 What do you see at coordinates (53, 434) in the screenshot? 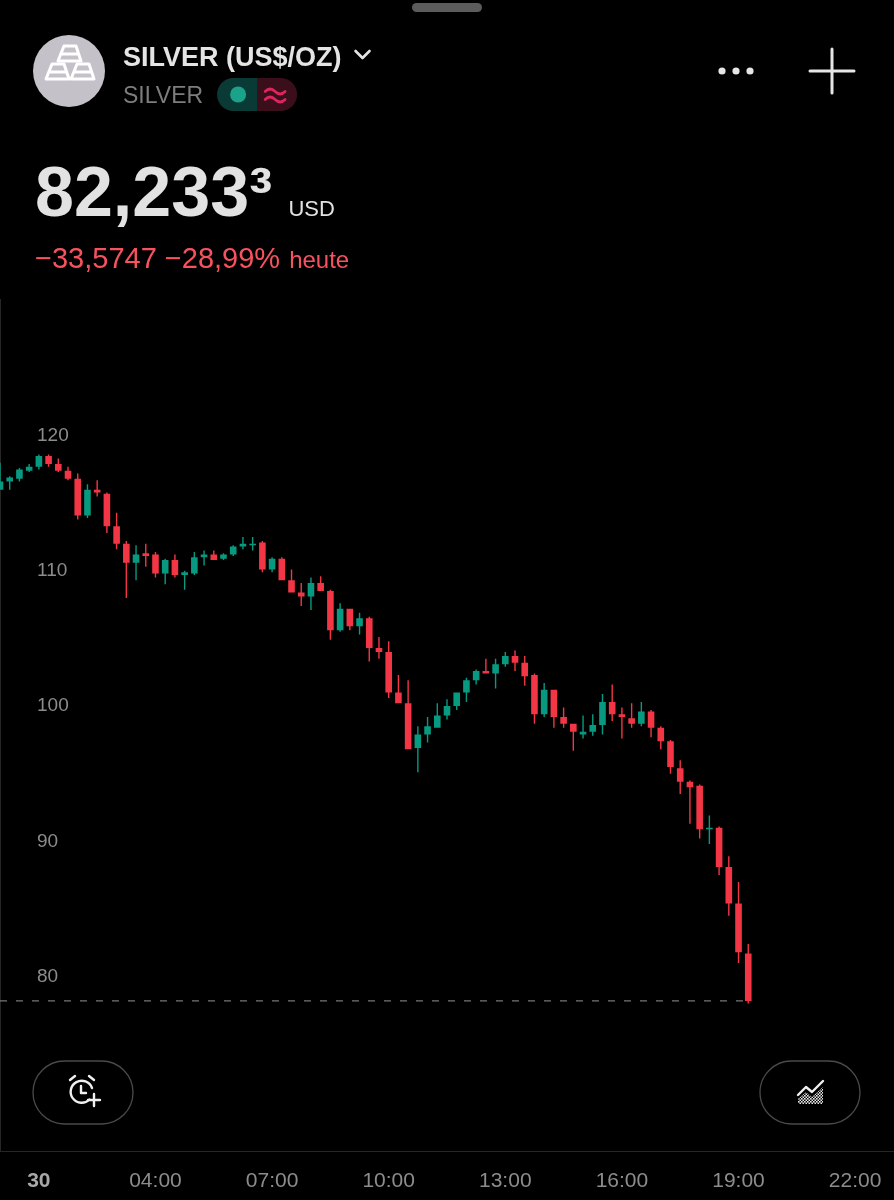
I see `y-tick-label: 120` at bounding box center [53, 434].